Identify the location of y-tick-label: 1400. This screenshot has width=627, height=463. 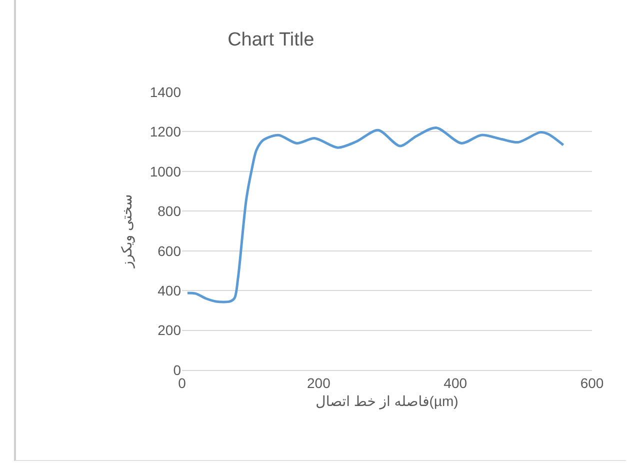
(166, 92).